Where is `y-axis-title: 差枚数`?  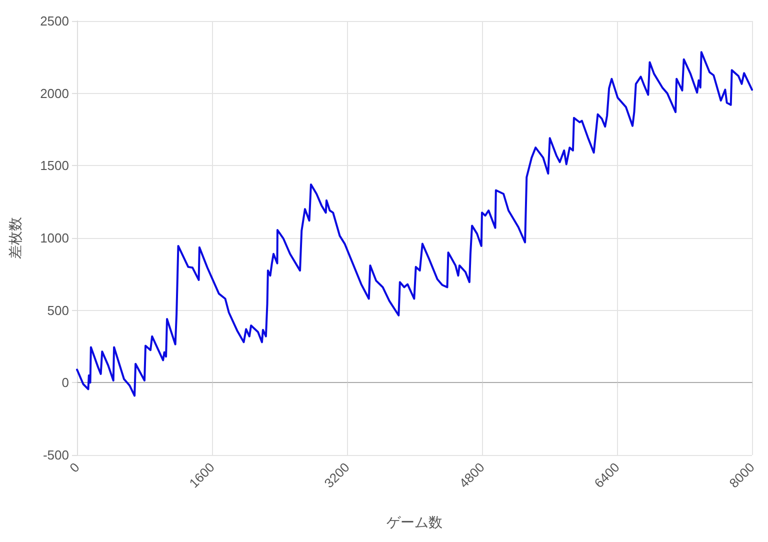 y-axis-title: 差枚数 is located at coordinates (15, 238).